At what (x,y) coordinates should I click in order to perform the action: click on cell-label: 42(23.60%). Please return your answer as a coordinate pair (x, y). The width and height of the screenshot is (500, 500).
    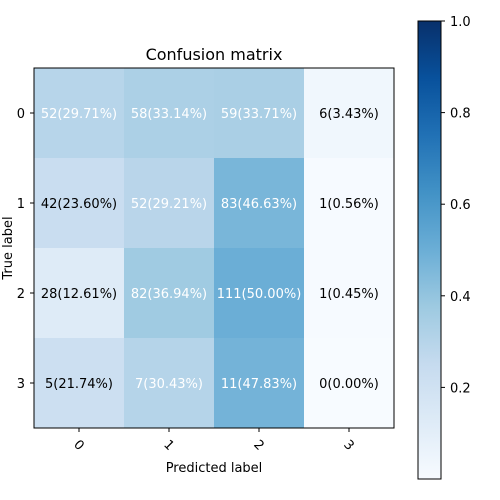
    Looking at the image, I should click on (79, 204).